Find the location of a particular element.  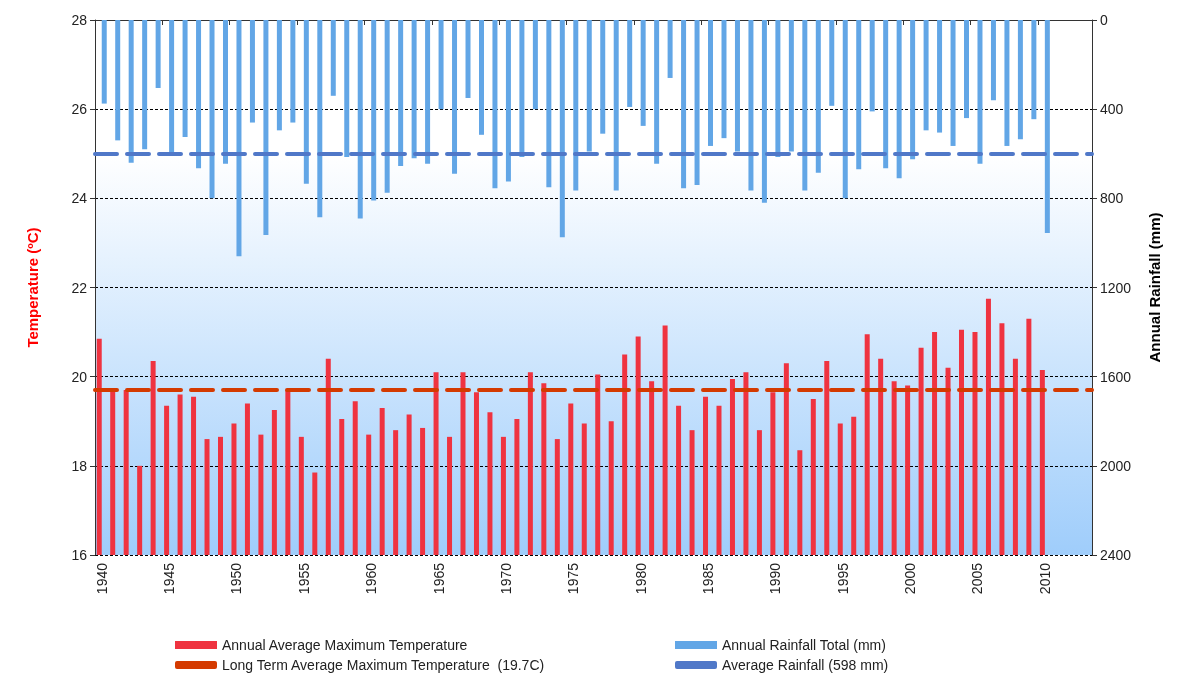

y-tick-label: 18 is located at coordinates (79, 465).